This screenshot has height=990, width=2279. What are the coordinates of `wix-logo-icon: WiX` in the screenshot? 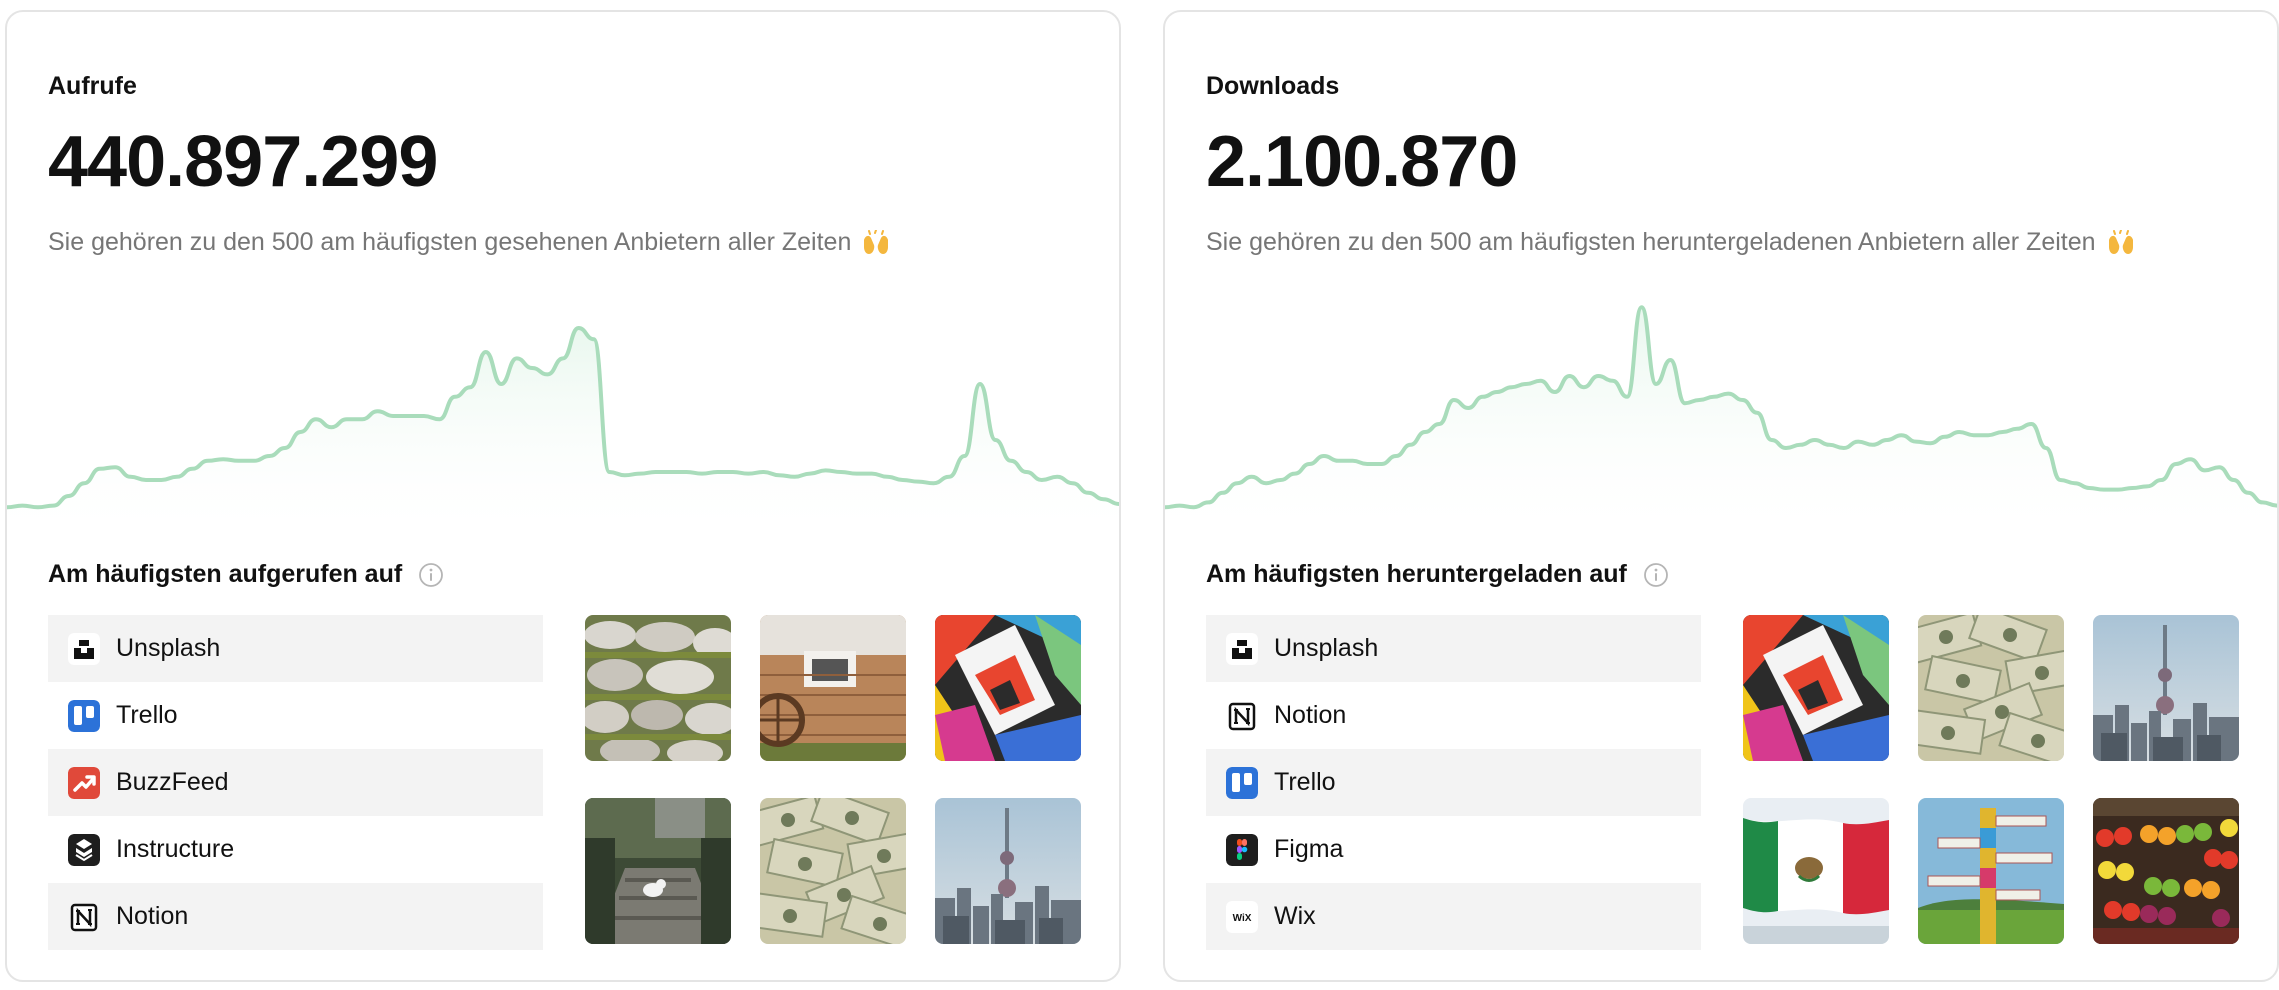 It's located at (1242, 916).